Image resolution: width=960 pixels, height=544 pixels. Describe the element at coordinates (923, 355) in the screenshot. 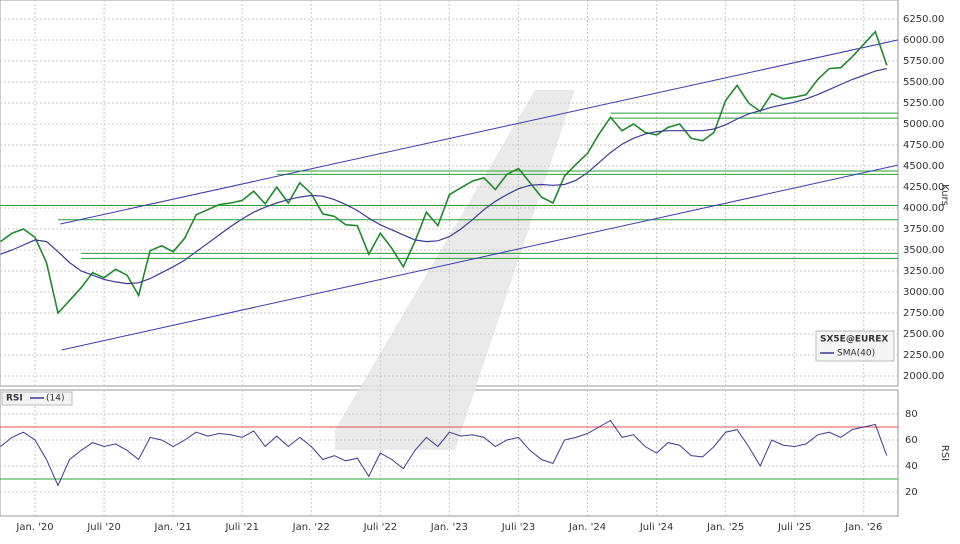

I see `y-tick-label: 2250.00` at that location.